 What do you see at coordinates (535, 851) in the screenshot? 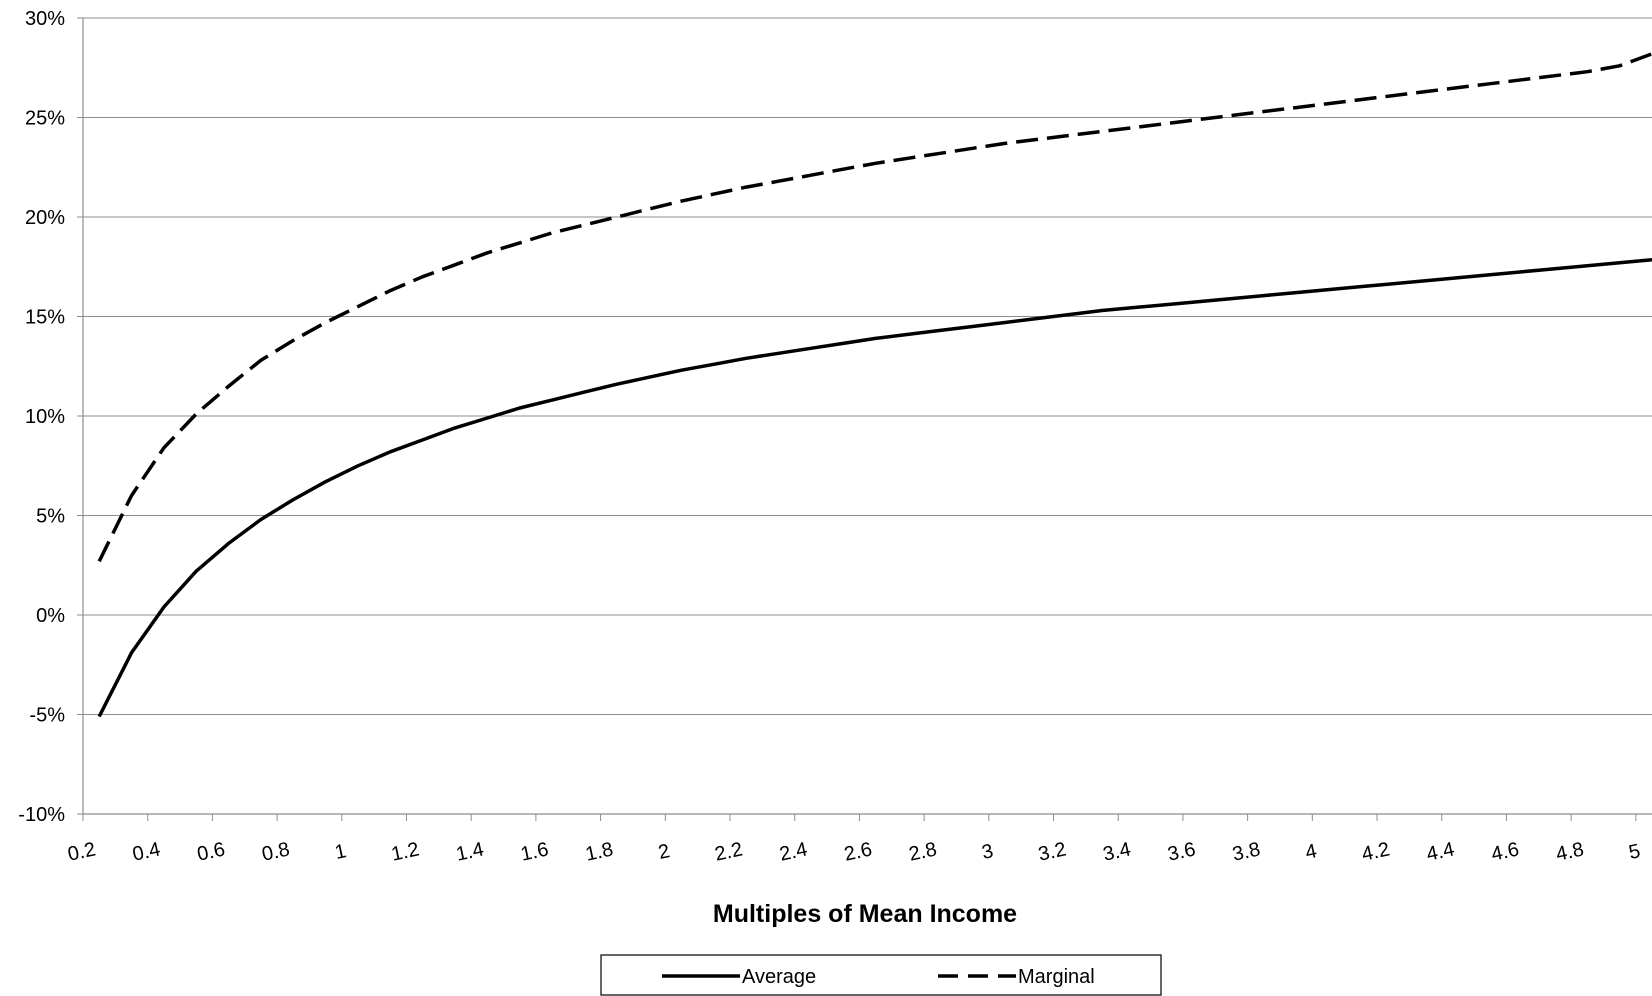
I see `x-tick-label: 1.6` at bounding box center [535, 851].